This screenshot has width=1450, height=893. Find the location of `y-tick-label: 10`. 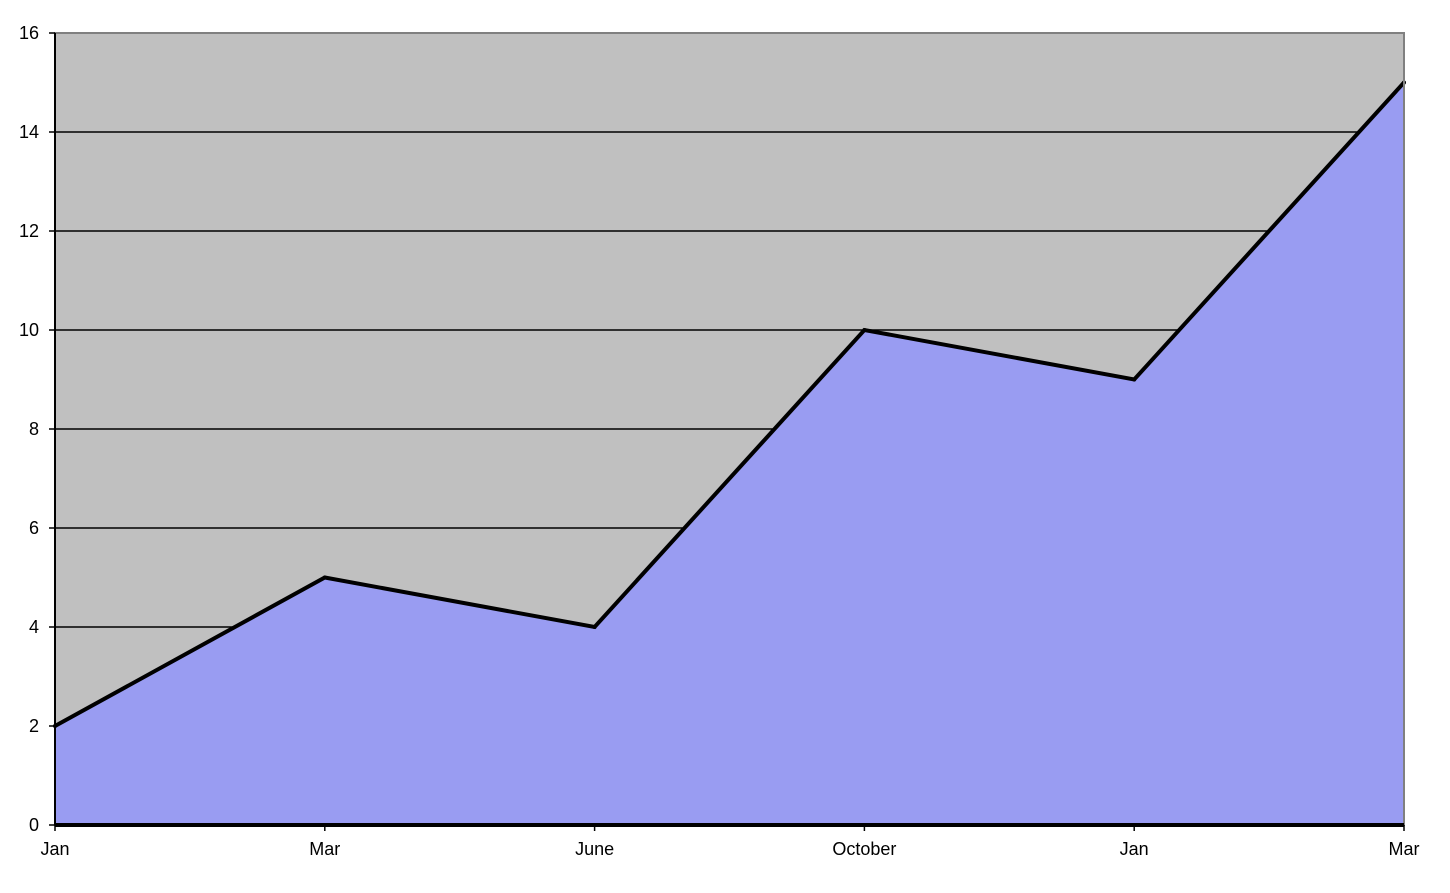

y-tick-label: 10 is located at coordinates (29, 330).